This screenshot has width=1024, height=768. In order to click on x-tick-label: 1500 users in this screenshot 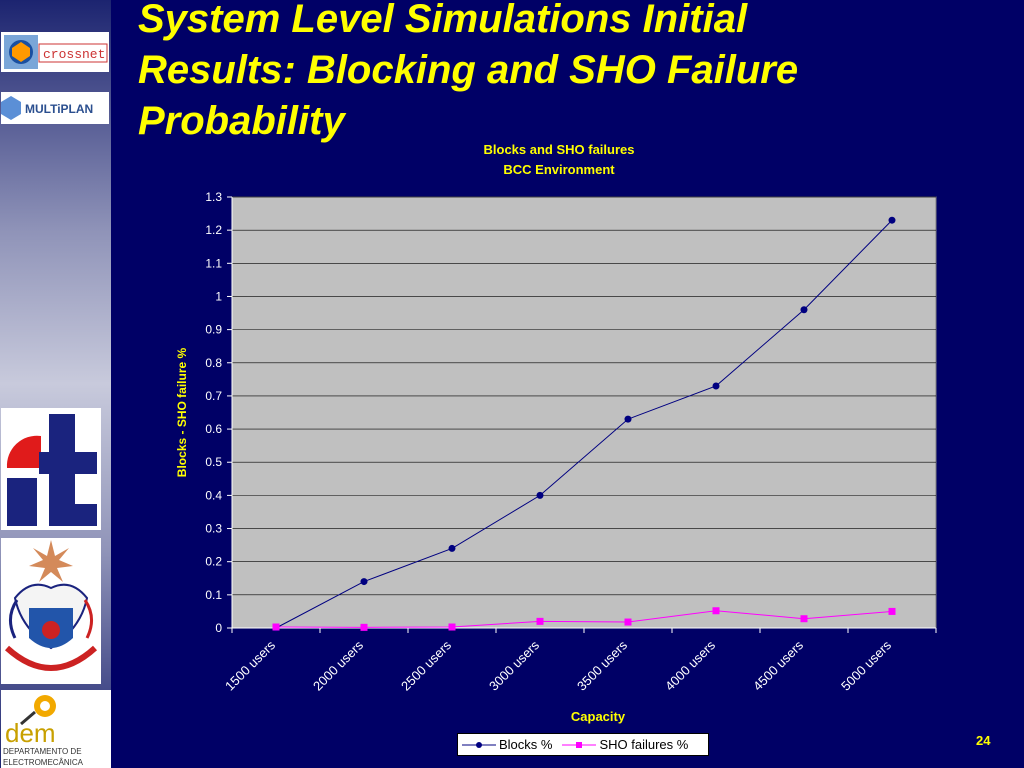, I will do `click(250, 665)`.